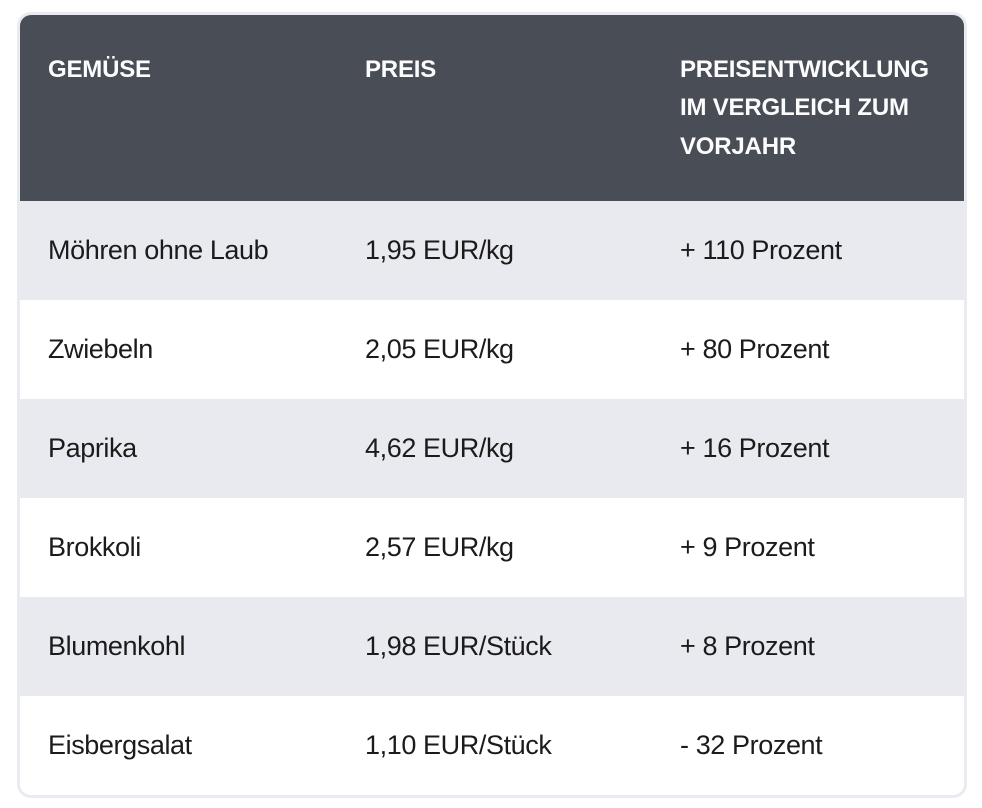 Image resolution: width=982 pixels, height=808 pixels. What do you see at coordinates (755, 448) in the screenshot?
I see `cell-change: + 16 Prozent` at bounding box center [755, 448].